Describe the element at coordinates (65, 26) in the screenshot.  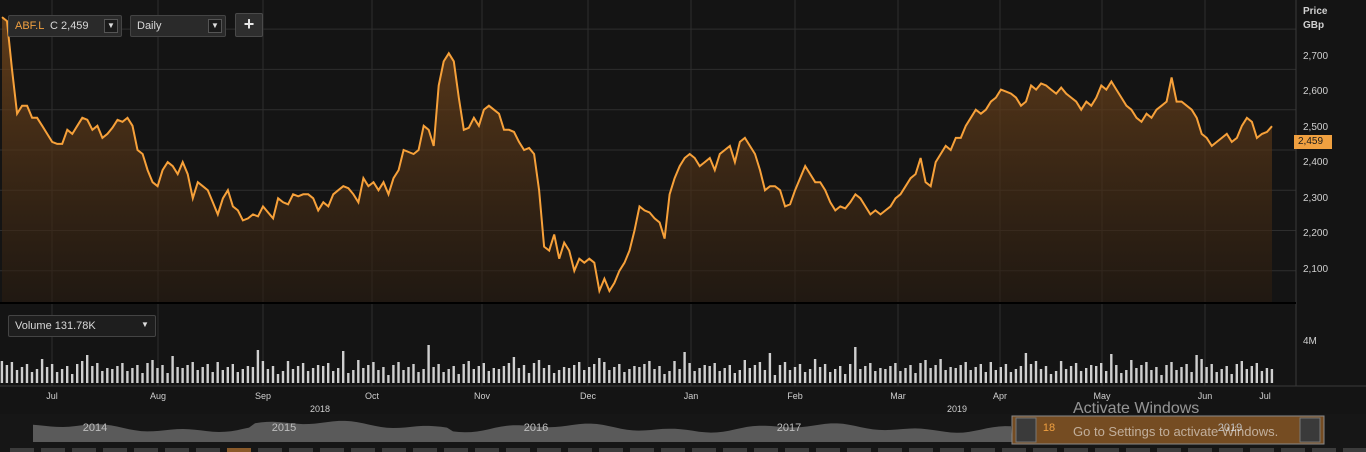
I see `symbol-dropdown: ABF.L C 2,459 ▼` at that location.